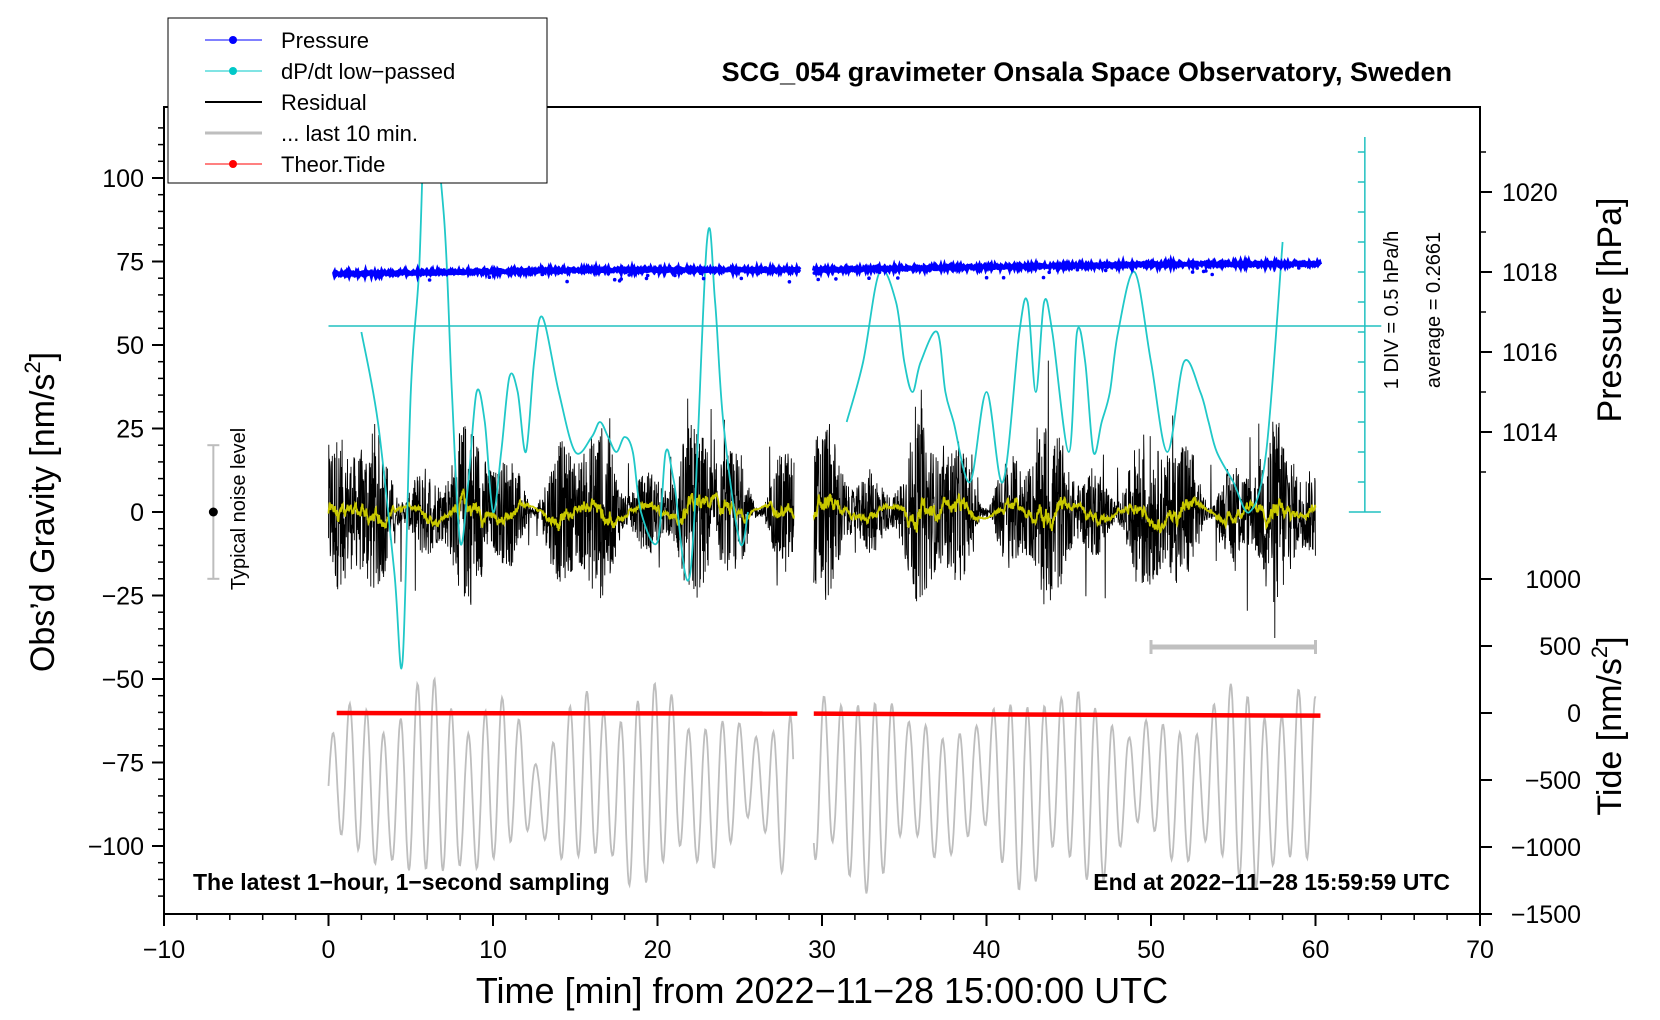  Describe the element at coordinates (123, 179) in the screenshot. I see `left-y-tick-label: 100` at that location.